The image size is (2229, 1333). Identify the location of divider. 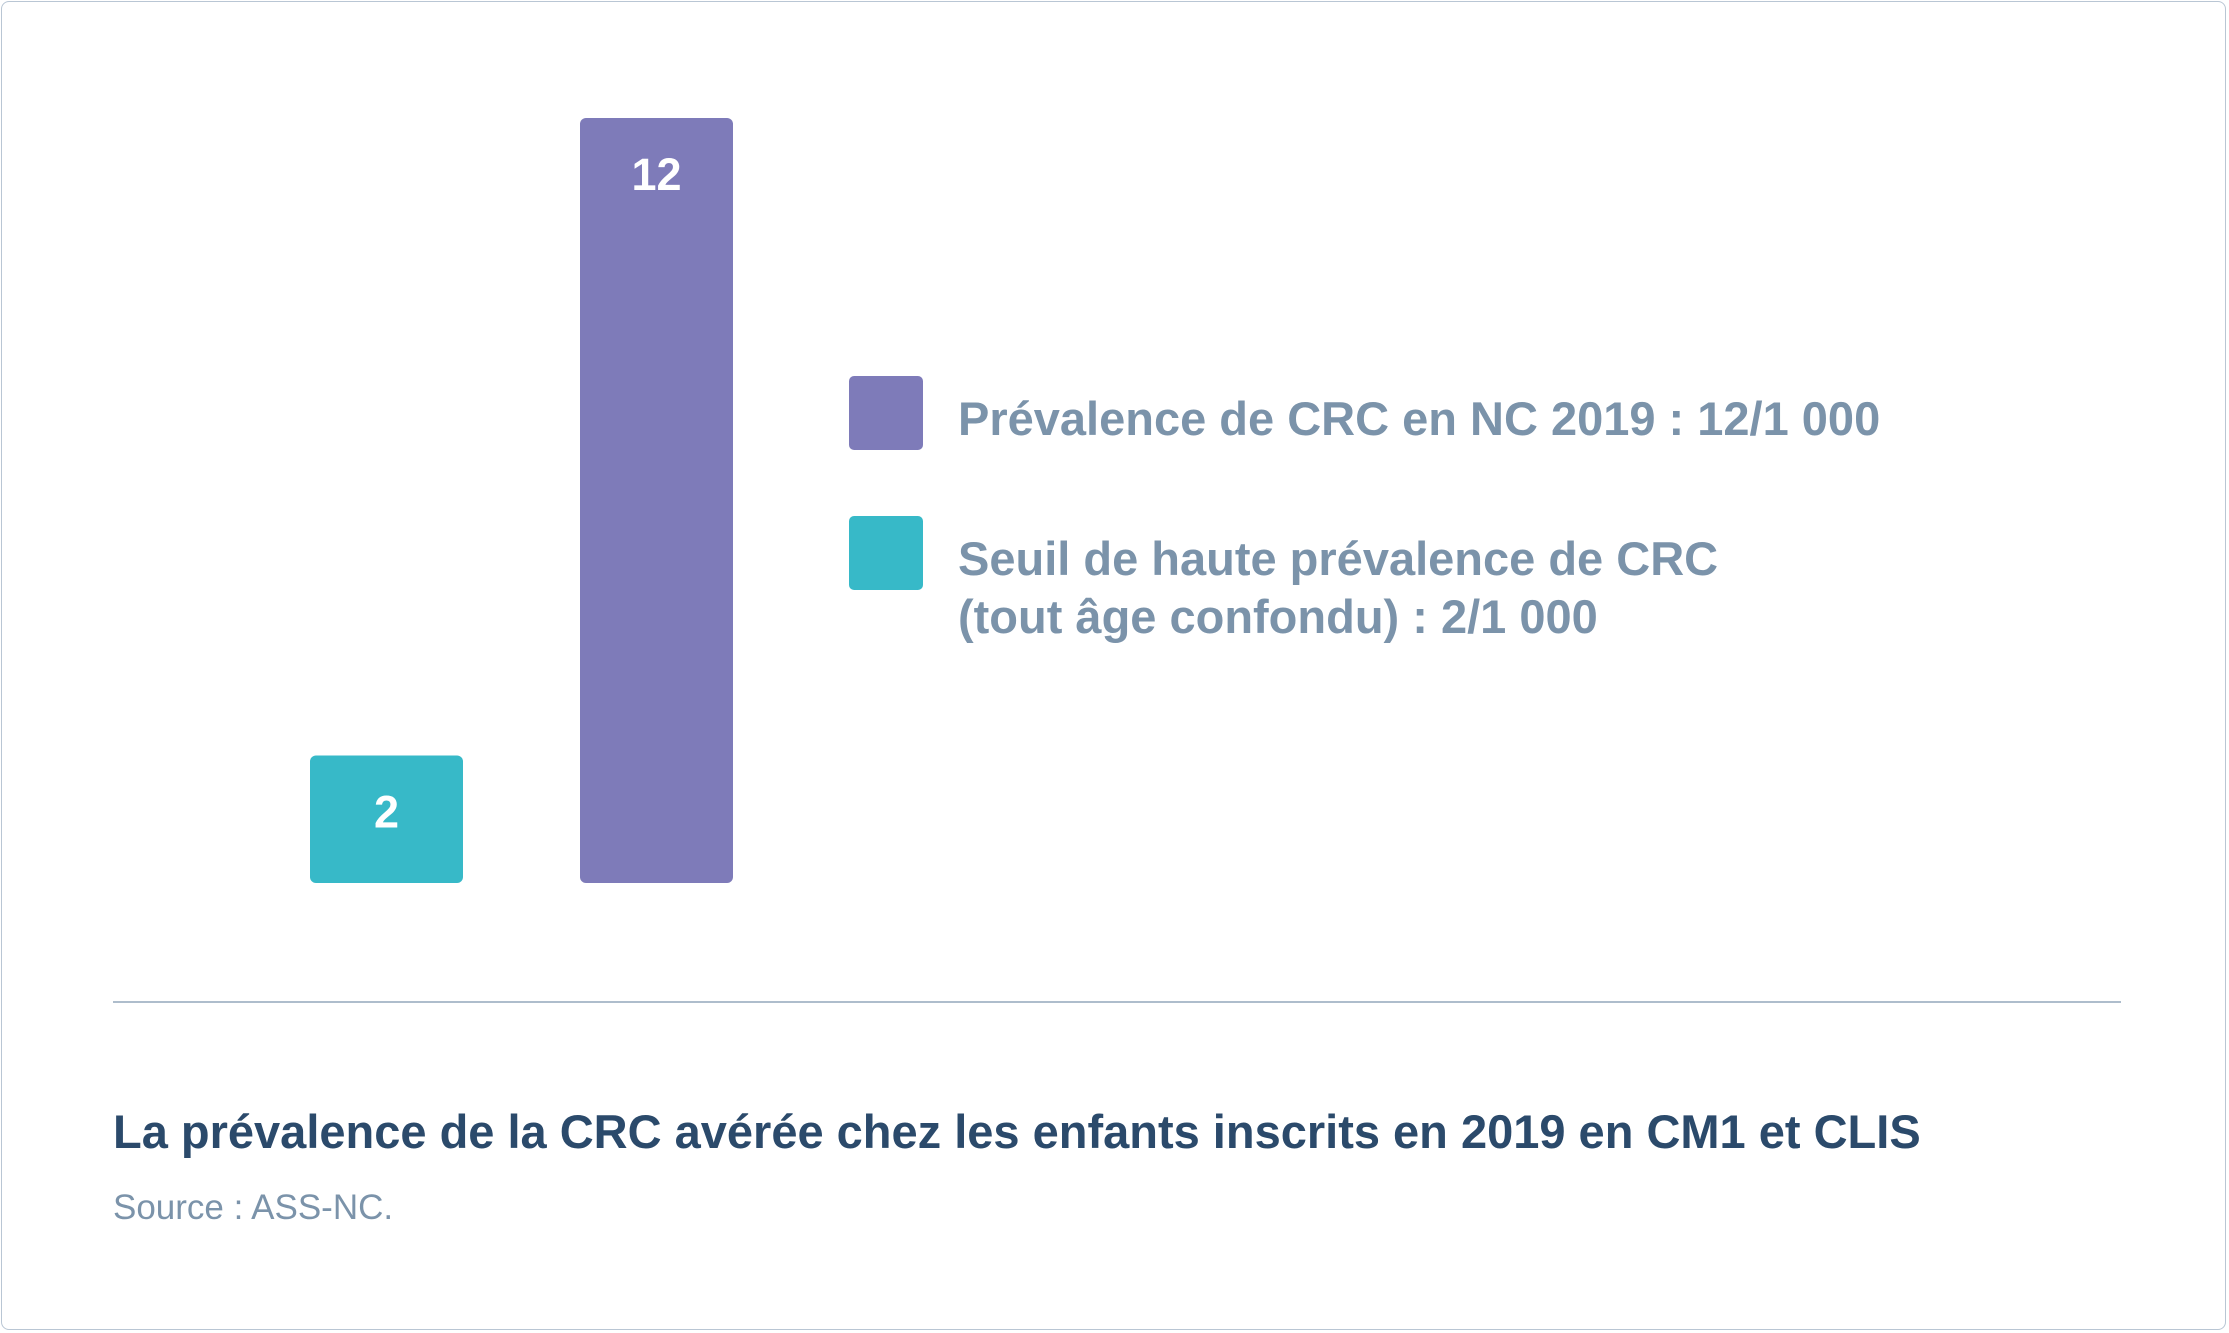
(1117, 1002).